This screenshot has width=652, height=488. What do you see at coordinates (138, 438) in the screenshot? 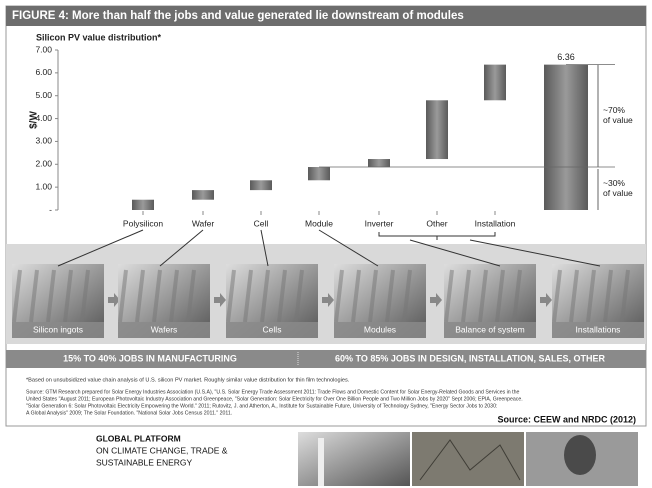
I see `footer-title: GLOBAL PLATFORM` at bounding box center [138, 438].